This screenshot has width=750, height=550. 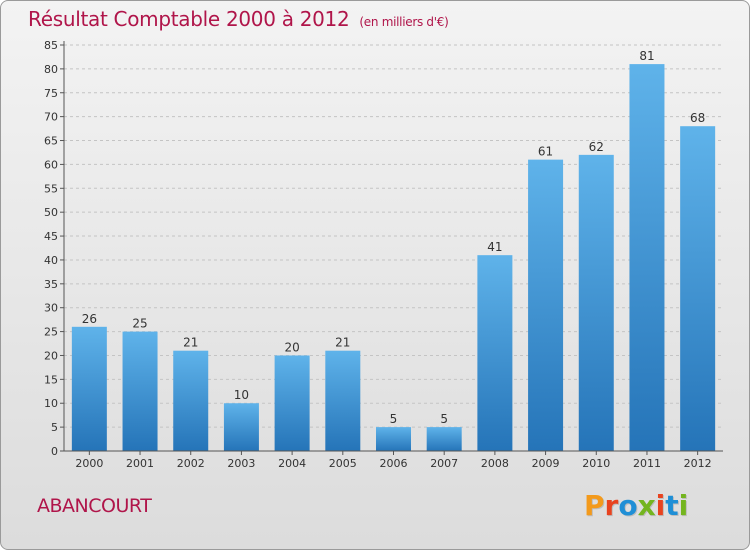 What do you see at coordinates (51, 236) in the screenshot?
I see `y-tick-label: 45` at bounding box center [51, 236].